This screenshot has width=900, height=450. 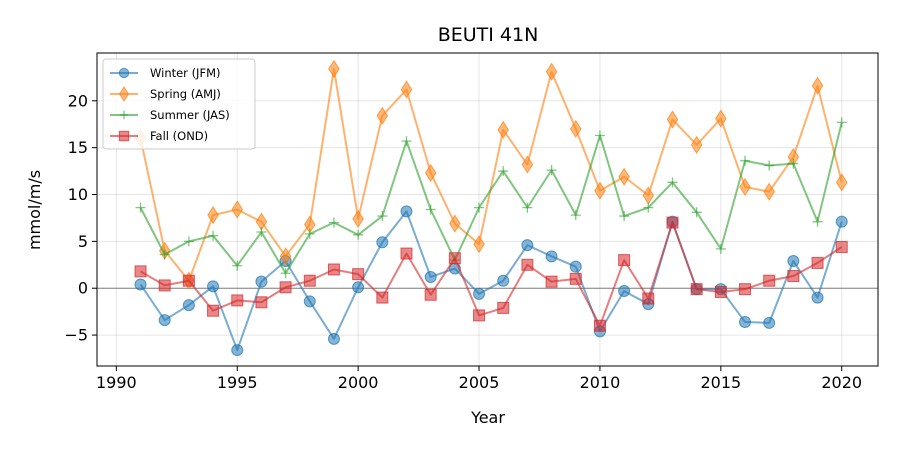 What do you see at coordinates (237, 382) in the screenshot?
I see `x-tick-label: 1995` at bounding box center [237, 382].